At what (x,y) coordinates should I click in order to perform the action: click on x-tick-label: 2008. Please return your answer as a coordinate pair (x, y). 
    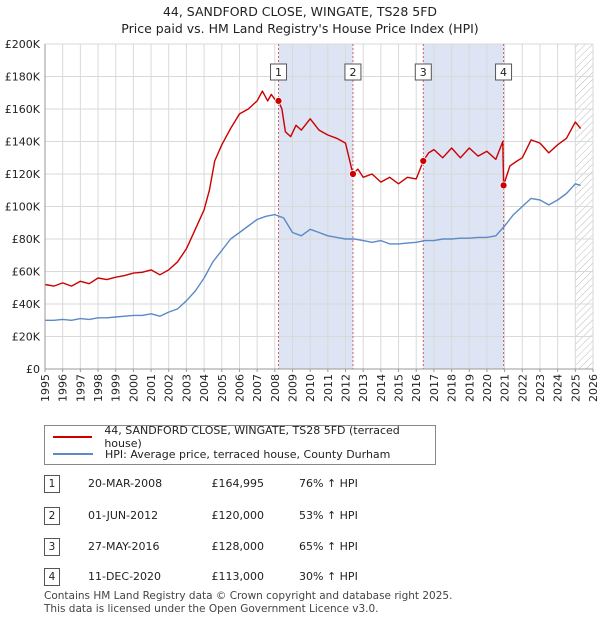
    Looking at the image, I should click on (275, 388).